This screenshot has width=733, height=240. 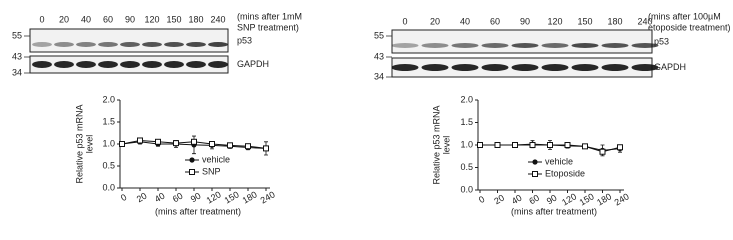 I want to click on mw-marker: 55, so click(x=379, y=35).